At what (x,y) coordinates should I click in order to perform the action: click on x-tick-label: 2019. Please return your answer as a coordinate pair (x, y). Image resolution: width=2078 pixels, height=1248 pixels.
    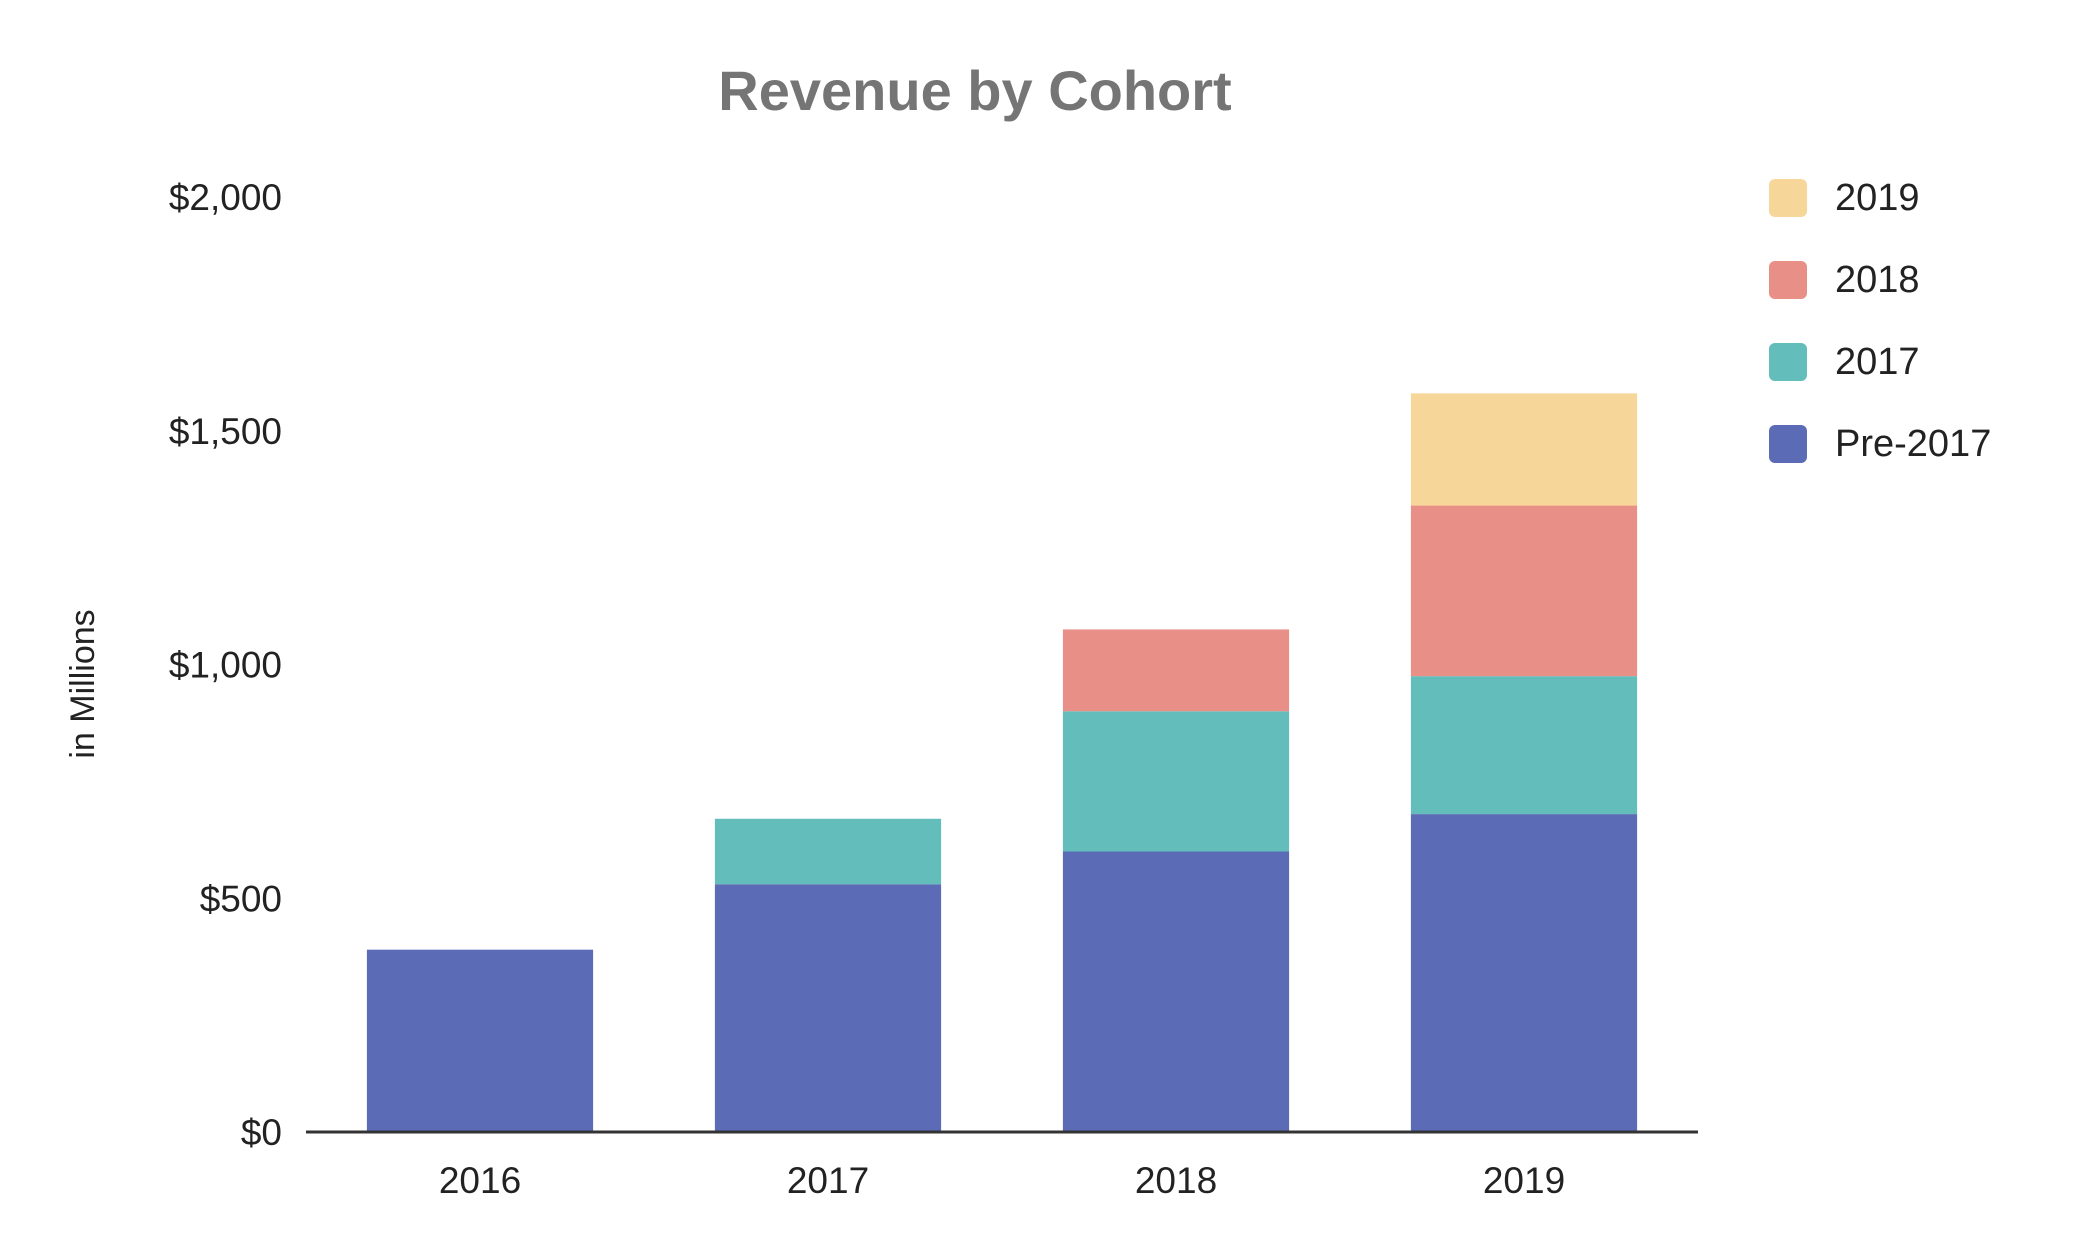
    Looking at the image, I should click on (1524, 1180).